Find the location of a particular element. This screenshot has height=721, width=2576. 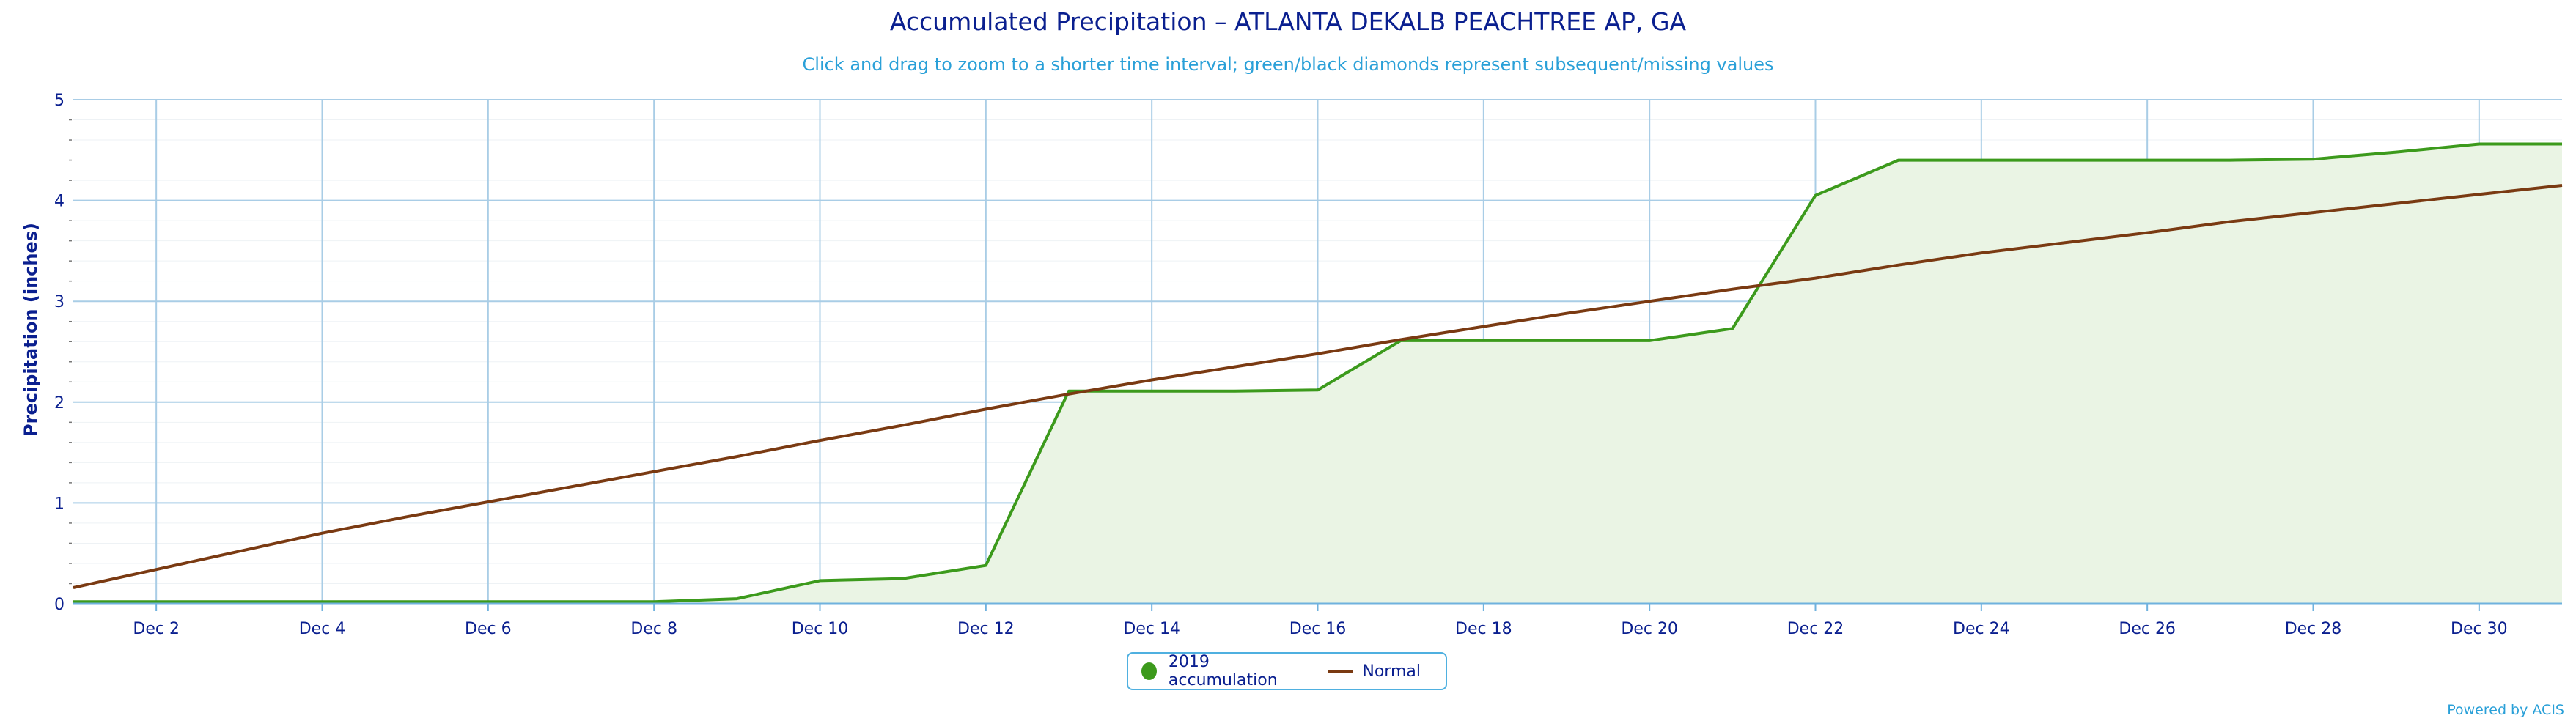

x-tick-label: Dec 4 is located at coordinates (322, 629).